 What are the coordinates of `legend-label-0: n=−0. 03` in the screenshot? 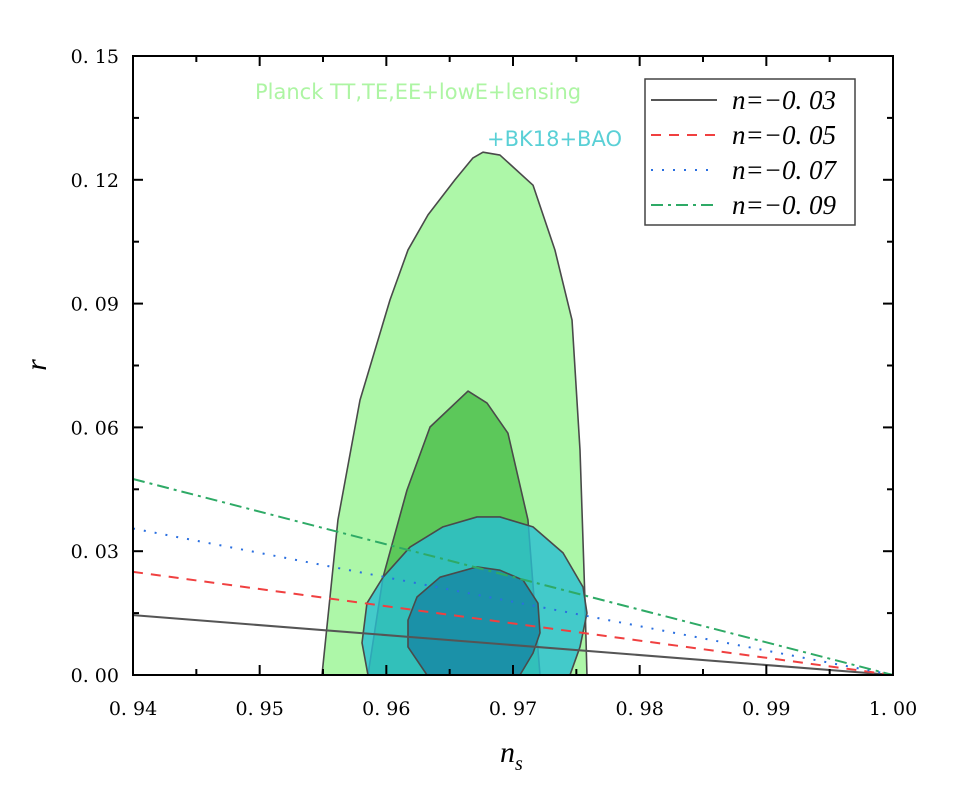 It's located at (784, 100).